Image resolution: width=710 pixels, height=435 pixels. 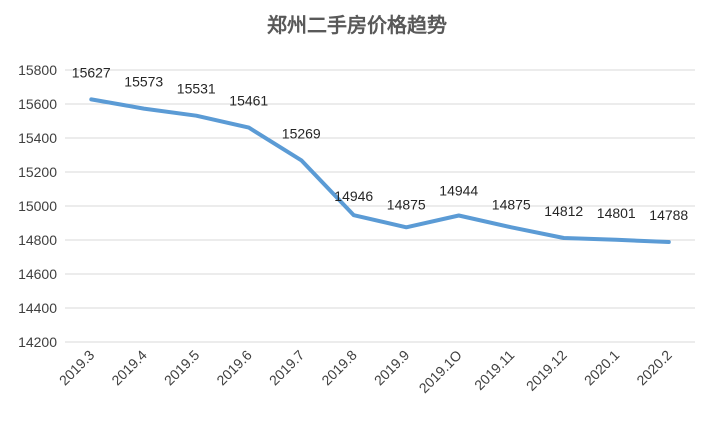 What do you see at coordinates (37, 104) in the screenshot?
I see `y-tick-label: 15600` at bounding box center [37, 104].